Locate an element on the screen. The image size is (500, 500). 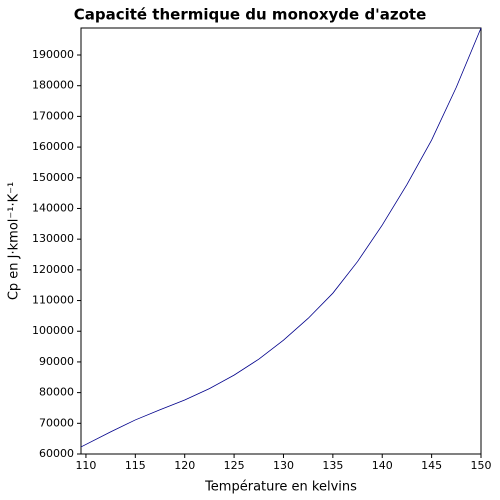
y-tick-label: 170000 is located at coordinates (53, 115).